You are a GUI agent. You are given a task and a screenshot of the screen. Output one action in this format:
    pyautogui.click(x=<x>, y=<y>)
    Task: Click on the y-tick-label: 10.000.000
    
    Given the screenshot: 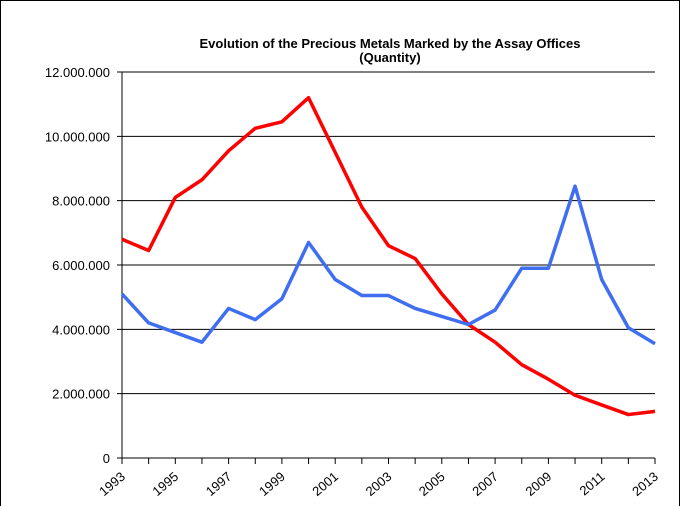 What is the action you would take?
    pyautogui.click(x=77, y=136)
    